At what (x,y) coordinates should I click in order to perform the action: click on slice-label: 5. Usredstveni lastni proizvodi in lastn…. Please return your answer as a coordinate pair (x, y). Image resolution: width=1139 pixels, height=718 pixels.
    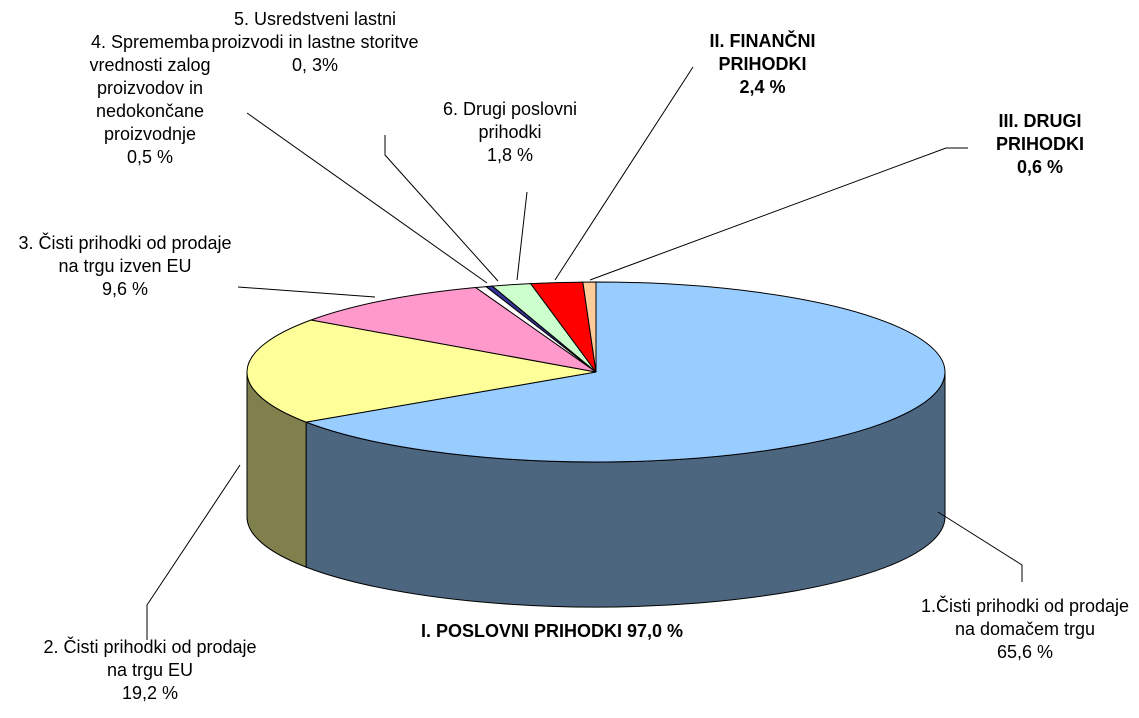
    Looking at the image, I should click on (315, 42).